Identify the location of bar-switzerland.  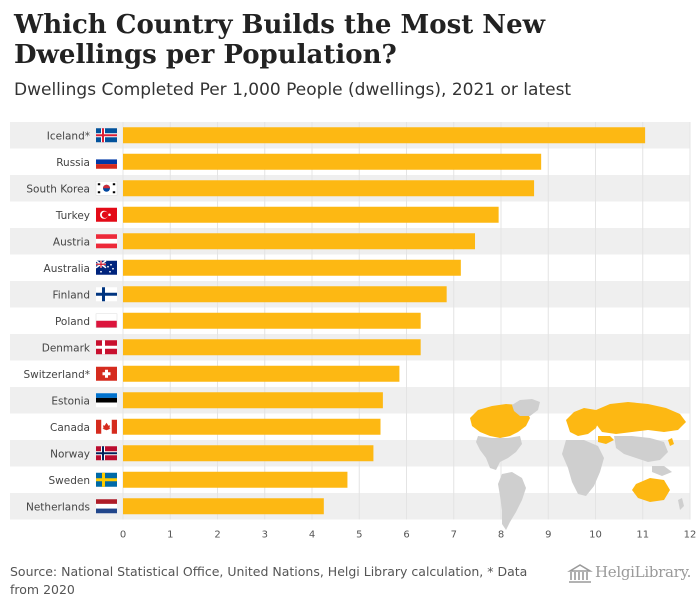
(261, 373).